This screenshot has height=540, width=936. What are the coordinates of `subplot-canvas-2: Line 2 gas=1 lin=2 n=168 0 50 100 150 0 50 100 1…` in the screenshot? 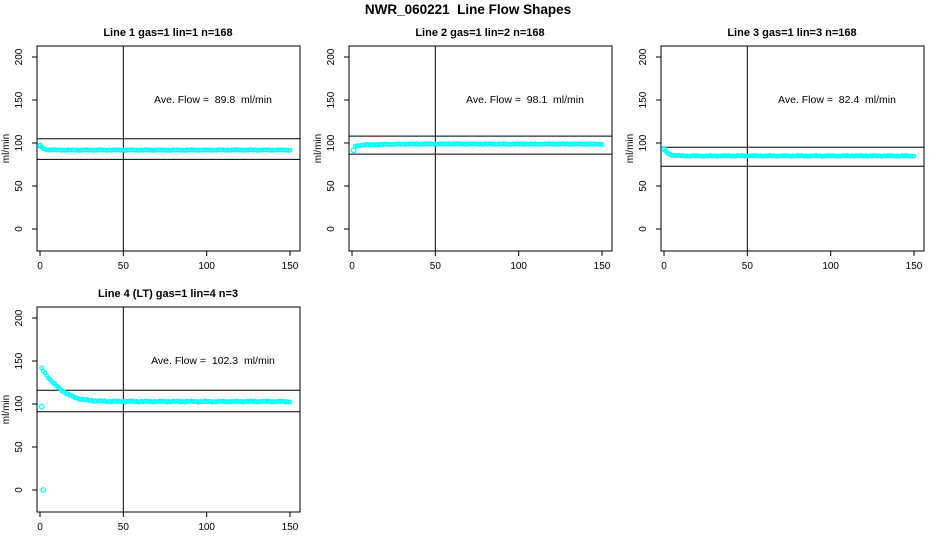 It's located at (463, 149).